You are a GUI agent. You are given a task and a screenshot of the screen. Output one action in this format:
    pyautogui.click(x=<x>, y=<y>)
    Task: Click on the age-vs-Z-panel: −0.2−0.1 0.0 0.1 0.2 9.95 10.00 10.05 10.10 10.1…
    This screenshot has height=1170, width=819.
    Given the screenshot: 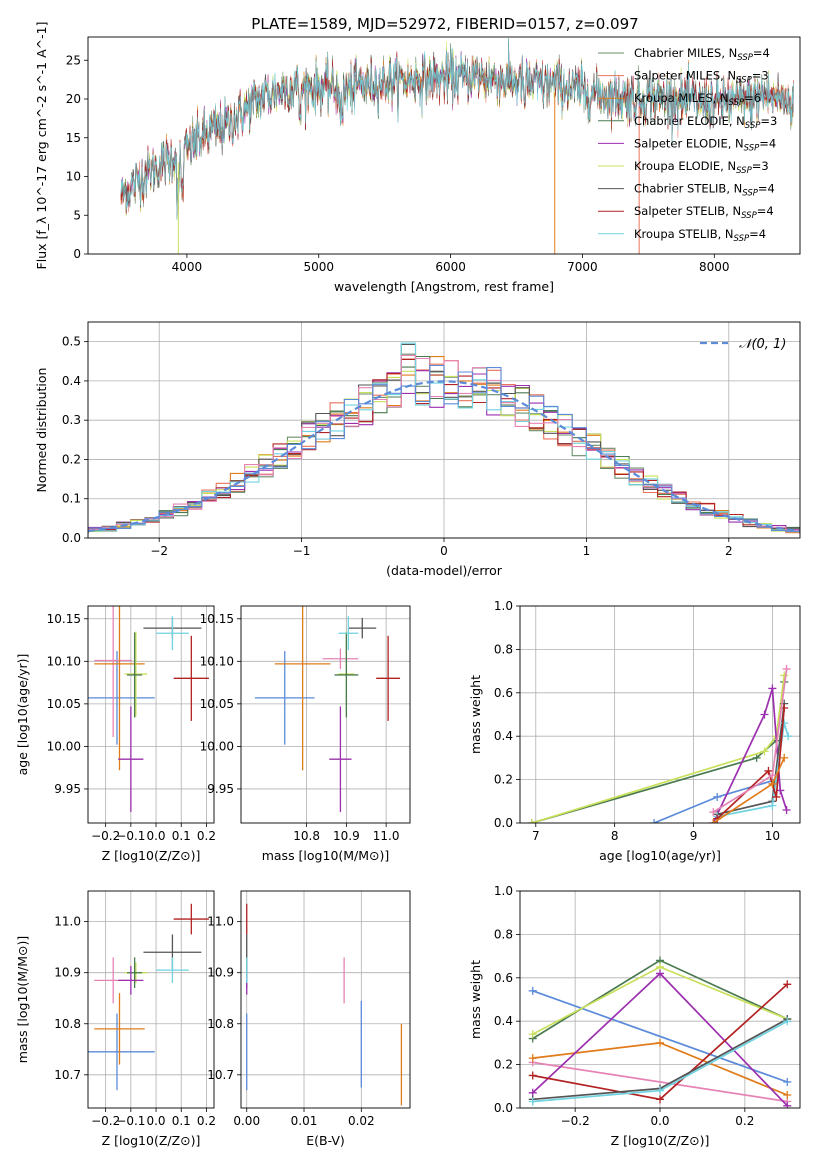 What is the action you would take?
    pyautogui.click(x=115, y=734)
    